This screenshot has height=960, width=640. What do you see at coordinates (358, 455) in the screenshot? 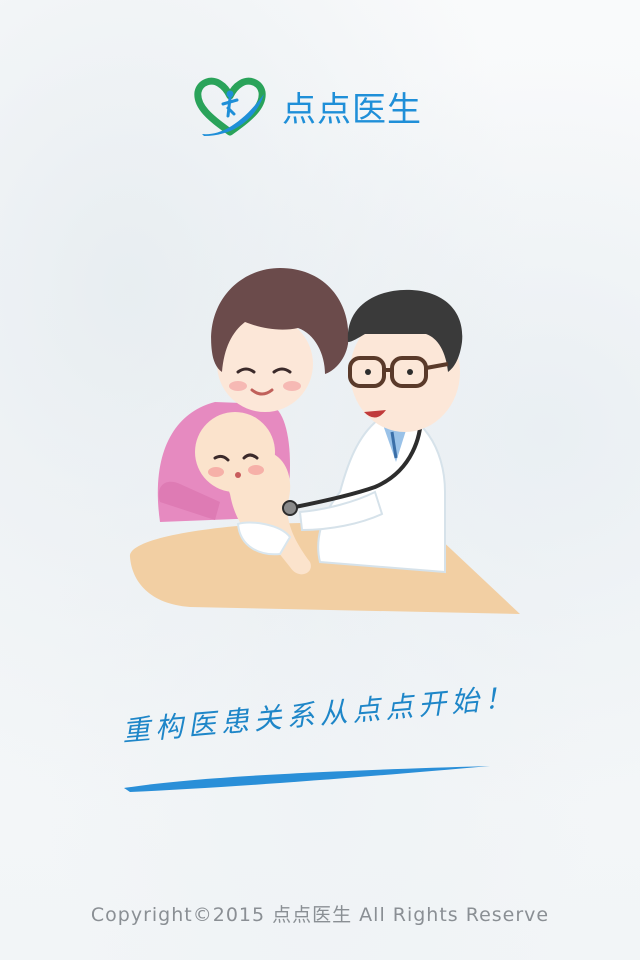
I see `stethoscope` at bounding box center [358, 455].